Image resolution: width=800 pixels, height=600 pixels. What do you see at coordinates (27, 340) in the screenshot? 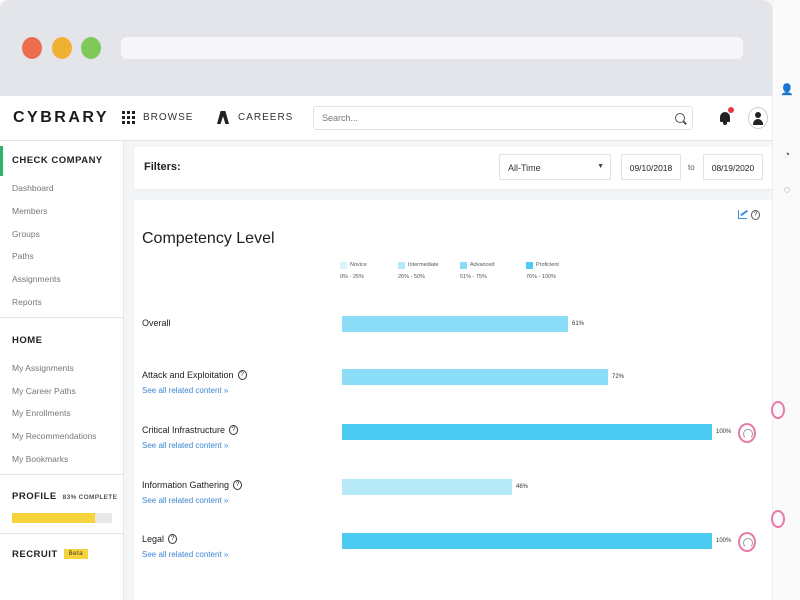
I see `sidebar-heading-home: HOME` at bounding box center [27, 340].